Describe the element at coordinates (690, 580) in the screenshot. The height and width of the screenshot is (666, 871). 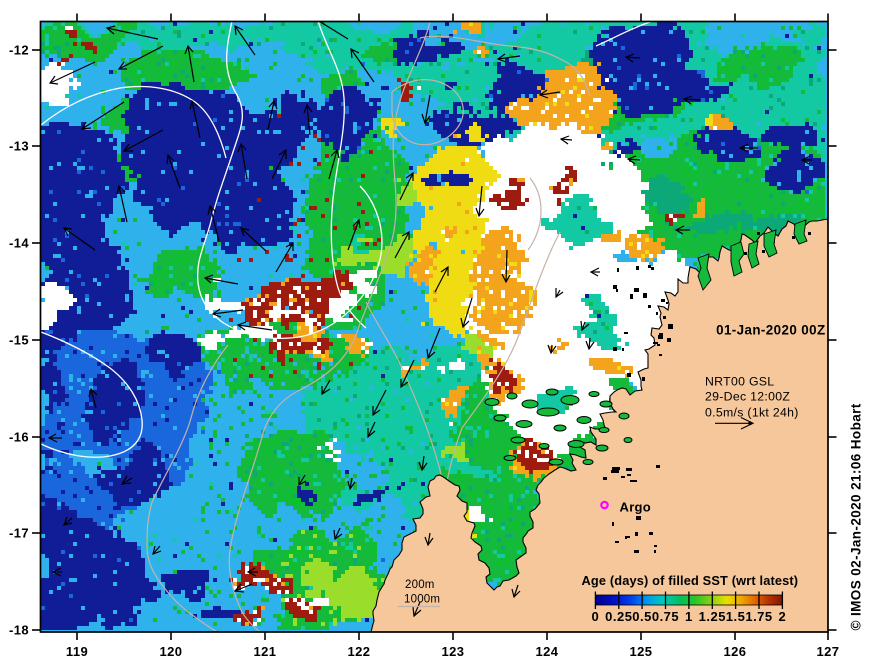
I see `svg-text:Age (days) of filled SST (wrt: Age (days) of filled SST (wrt latest)` at that location.